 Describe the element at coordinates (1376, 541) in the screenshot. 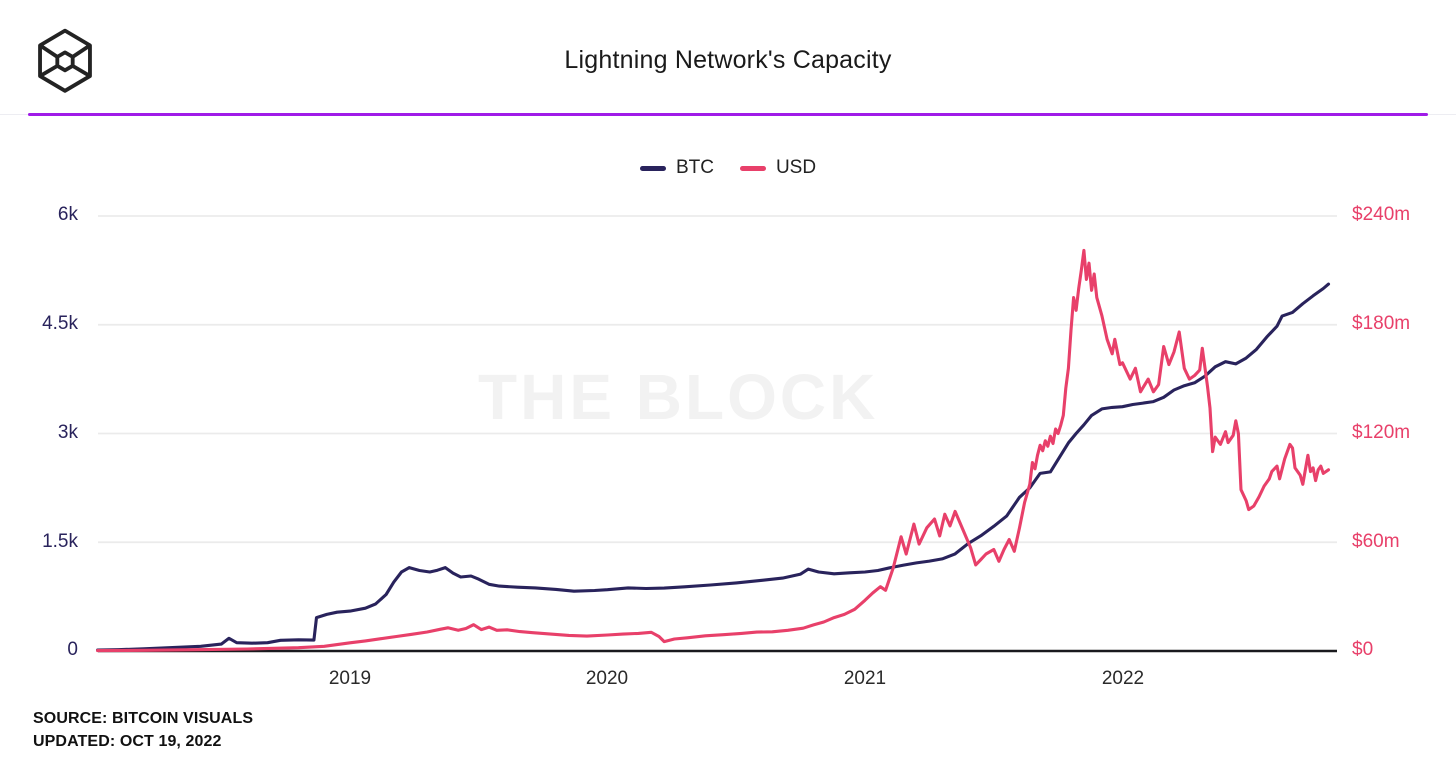

I see `y-tick-right-60m: $60m` at that location.